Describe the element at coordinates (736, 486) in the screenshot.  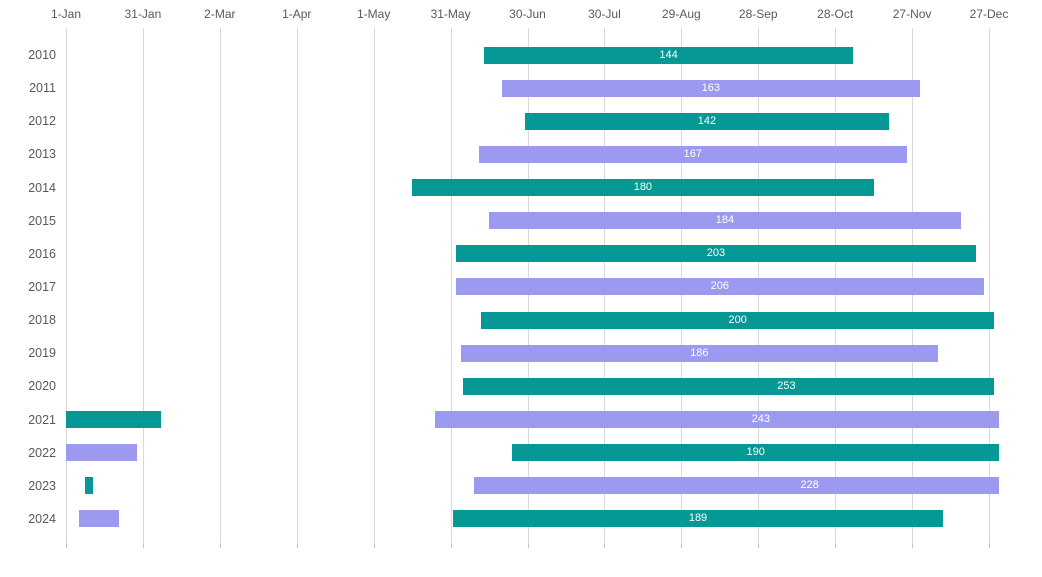
I see `gantt-bar-2023` at that location.